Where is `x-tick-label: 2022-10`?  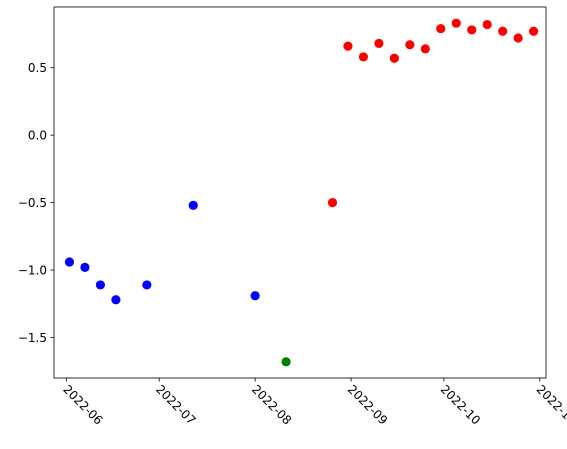
x-tick-label: 2022-10 is located at coordinates (460, 404).